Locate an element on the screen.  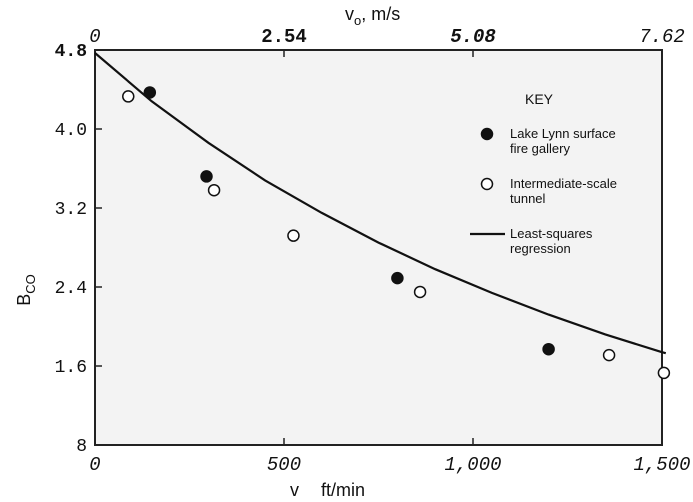
x-tick-label: 1,000 is located at coordinates (472, 465).